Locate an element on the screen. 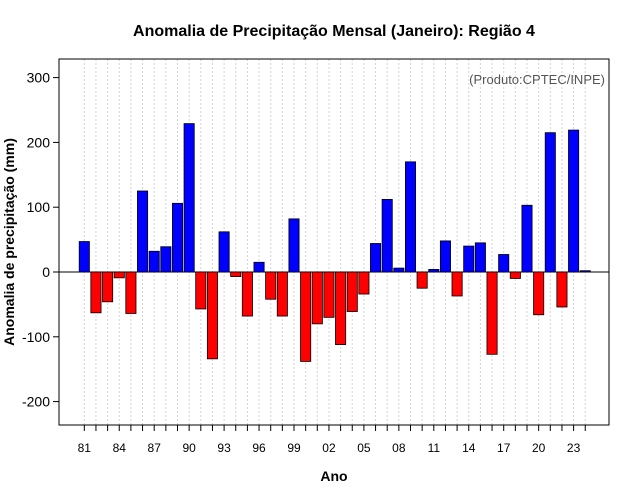 Image resolution: width=640 pixels, height=500 pixels. x-axis: 81 84 87 90 93 96 99 02 05 08 11 14 17 20 23 is located at coordinates (332, 440).